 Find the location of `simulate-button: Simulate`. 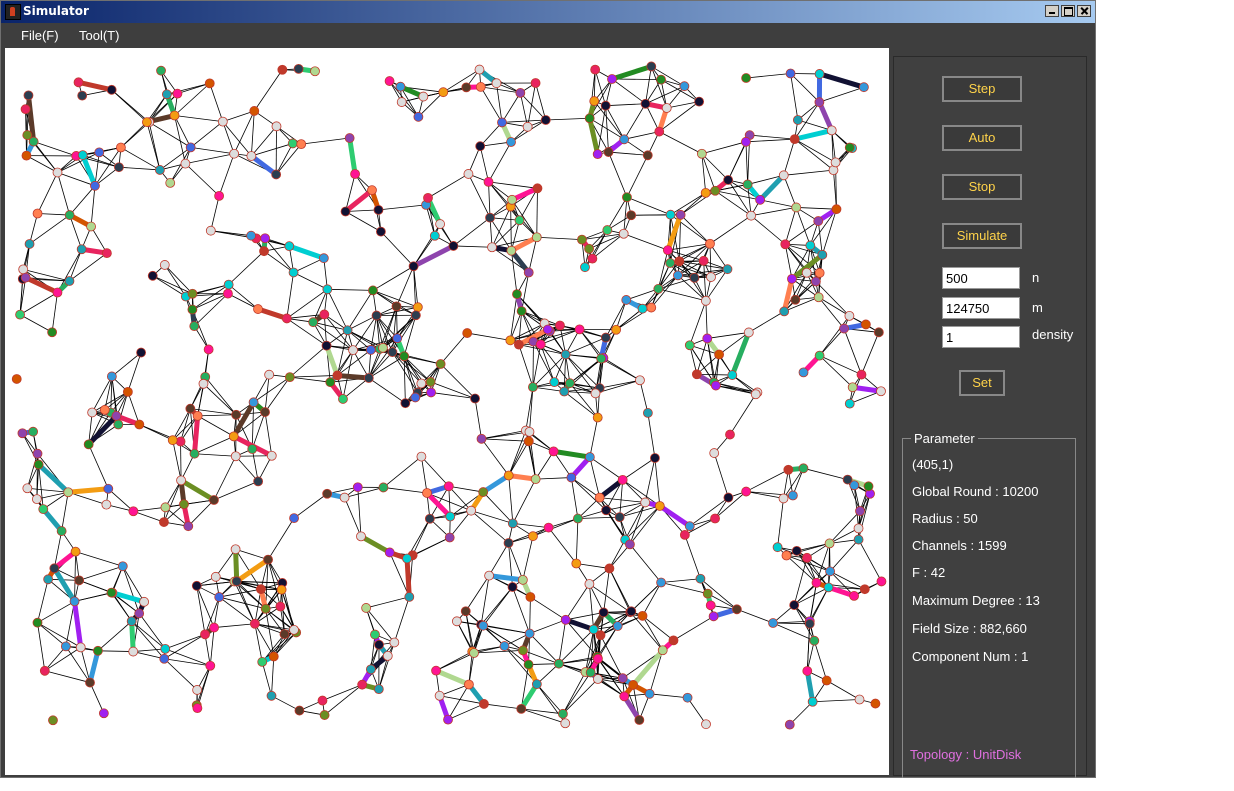

simulate-button: Simulate is located at coordinates (982, 236).